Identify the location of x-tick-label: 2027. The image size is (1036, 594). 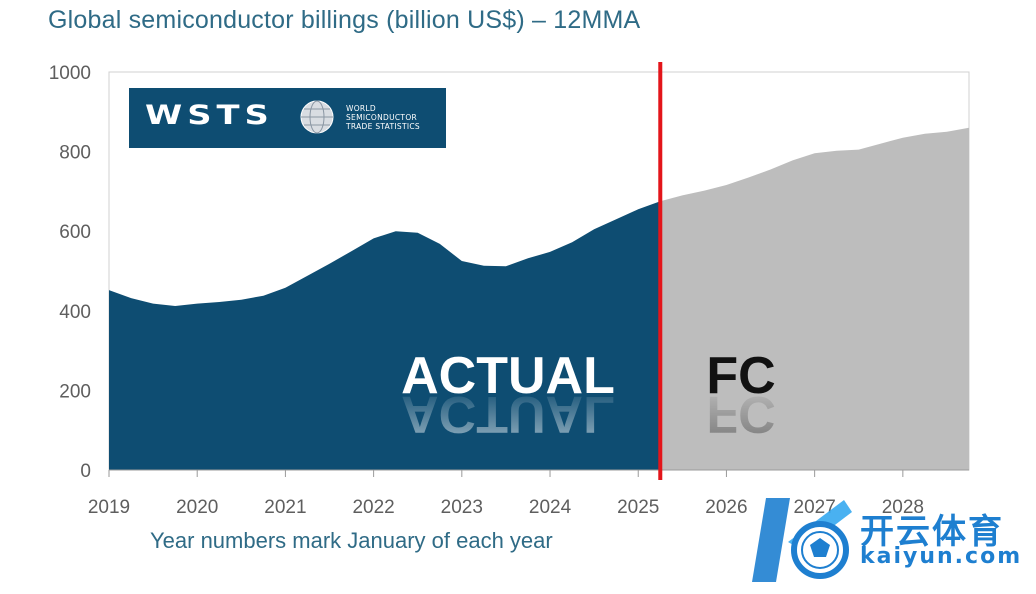
(815, 507).